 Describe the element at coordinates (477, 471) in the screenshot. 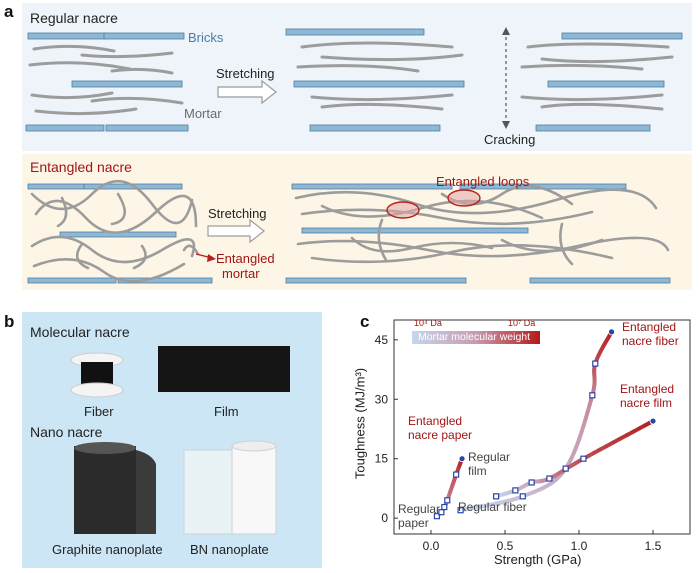

I see `annot-regular-film-2: film` at that location.